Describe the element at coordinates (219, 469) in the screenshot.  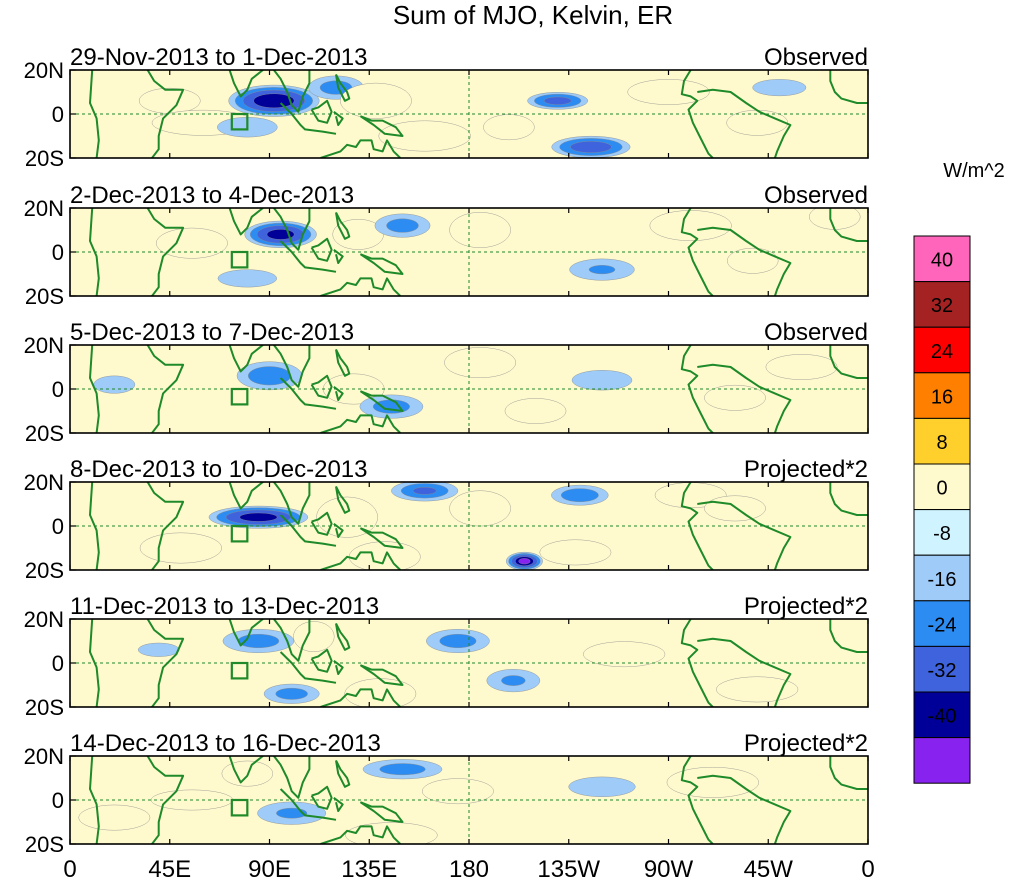
I see `panel-period-label: 8-Dec-2013 to 10-Dec-2013` at that location.